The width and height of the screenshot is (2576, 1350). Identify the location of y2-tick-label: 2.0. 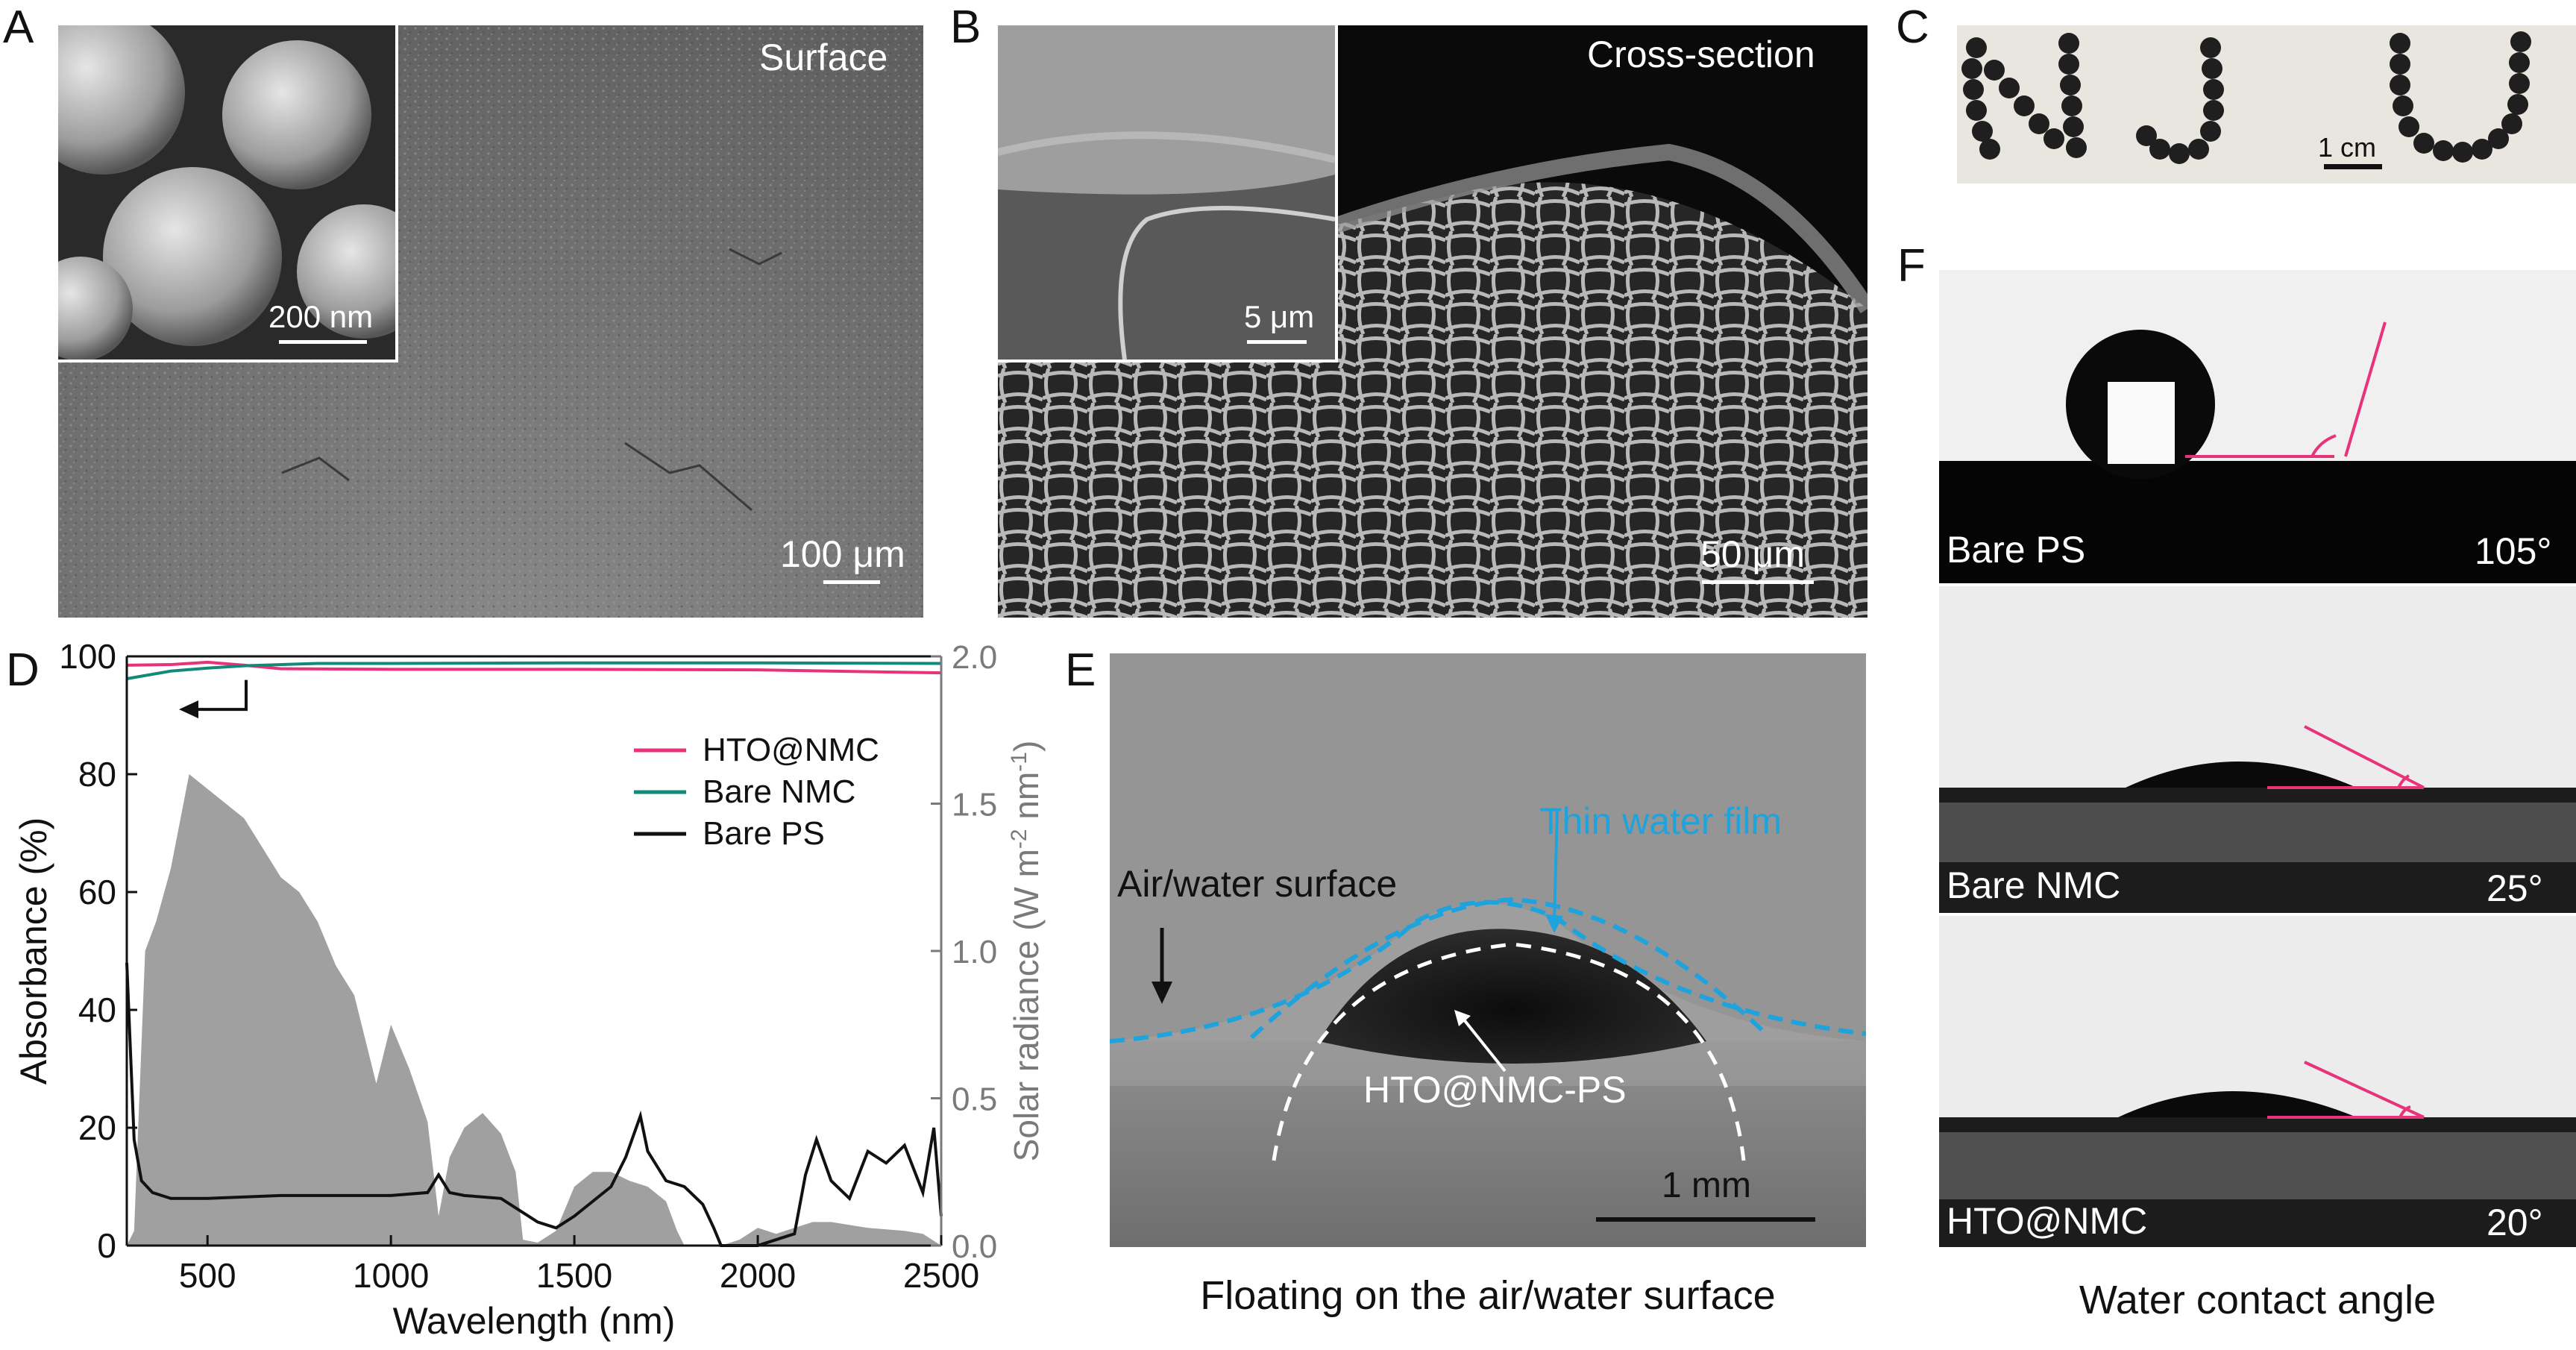
(975, 658).